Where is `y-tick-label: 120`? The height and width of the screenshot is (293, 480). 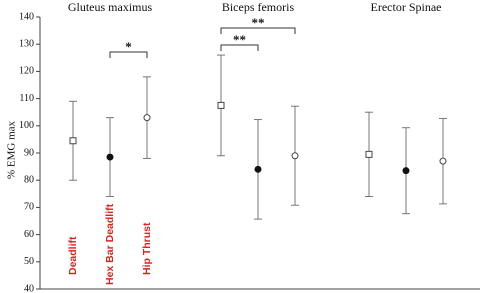 y-tick-label: 120 is located at coordinates (26, 71).